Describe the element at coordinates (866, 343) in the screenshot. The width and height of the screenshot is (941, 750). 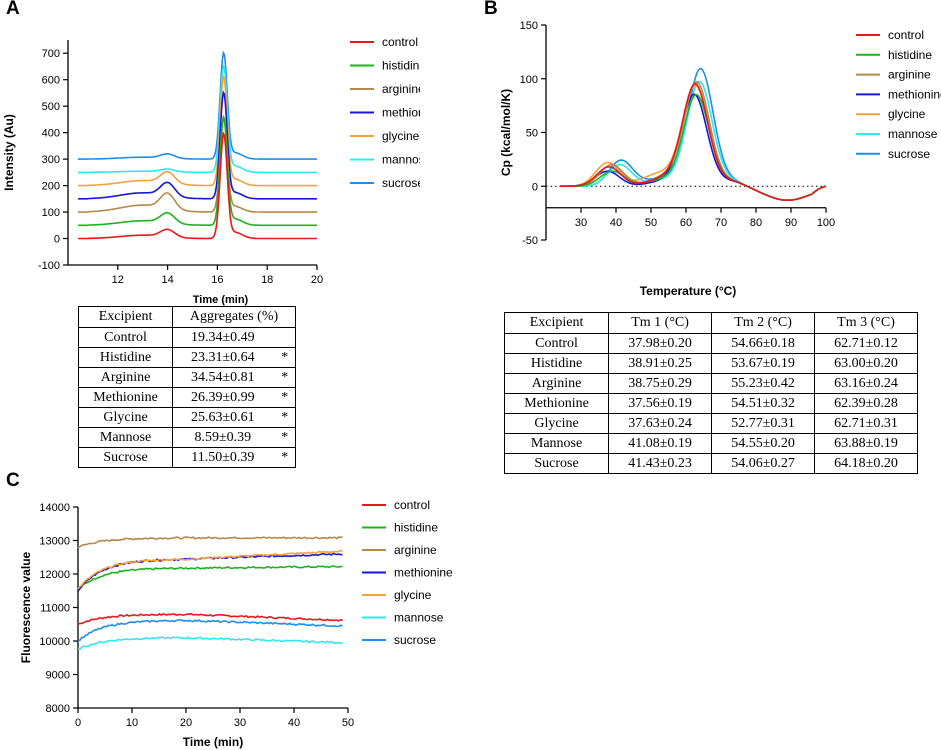
I see `tm3-cell: 62.71±0.12` at that location.